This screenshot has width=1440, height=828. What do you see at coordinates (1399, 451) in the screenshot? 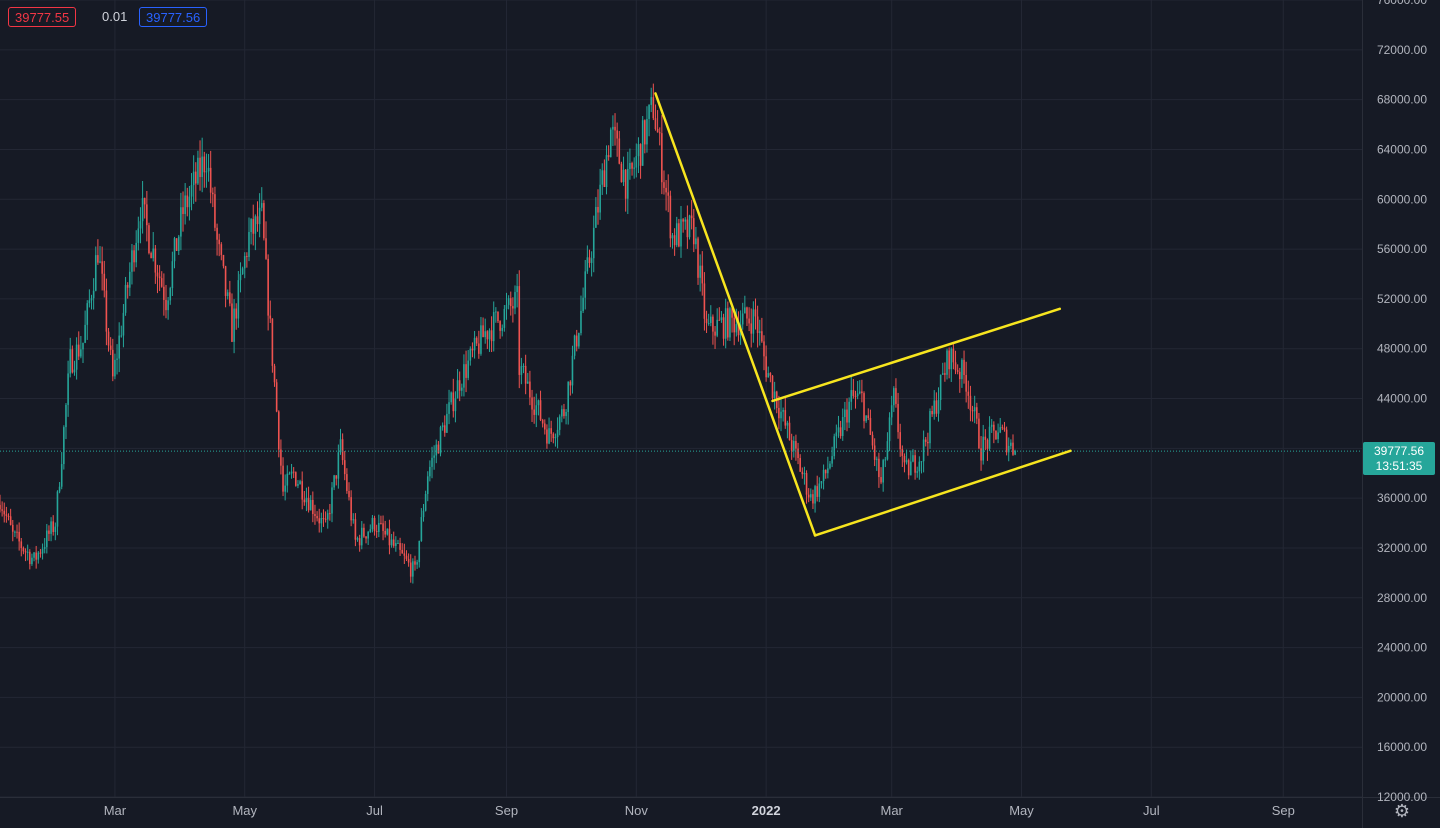
I see `last-price-value: 39777.56` at bounding box center [1399, 451].